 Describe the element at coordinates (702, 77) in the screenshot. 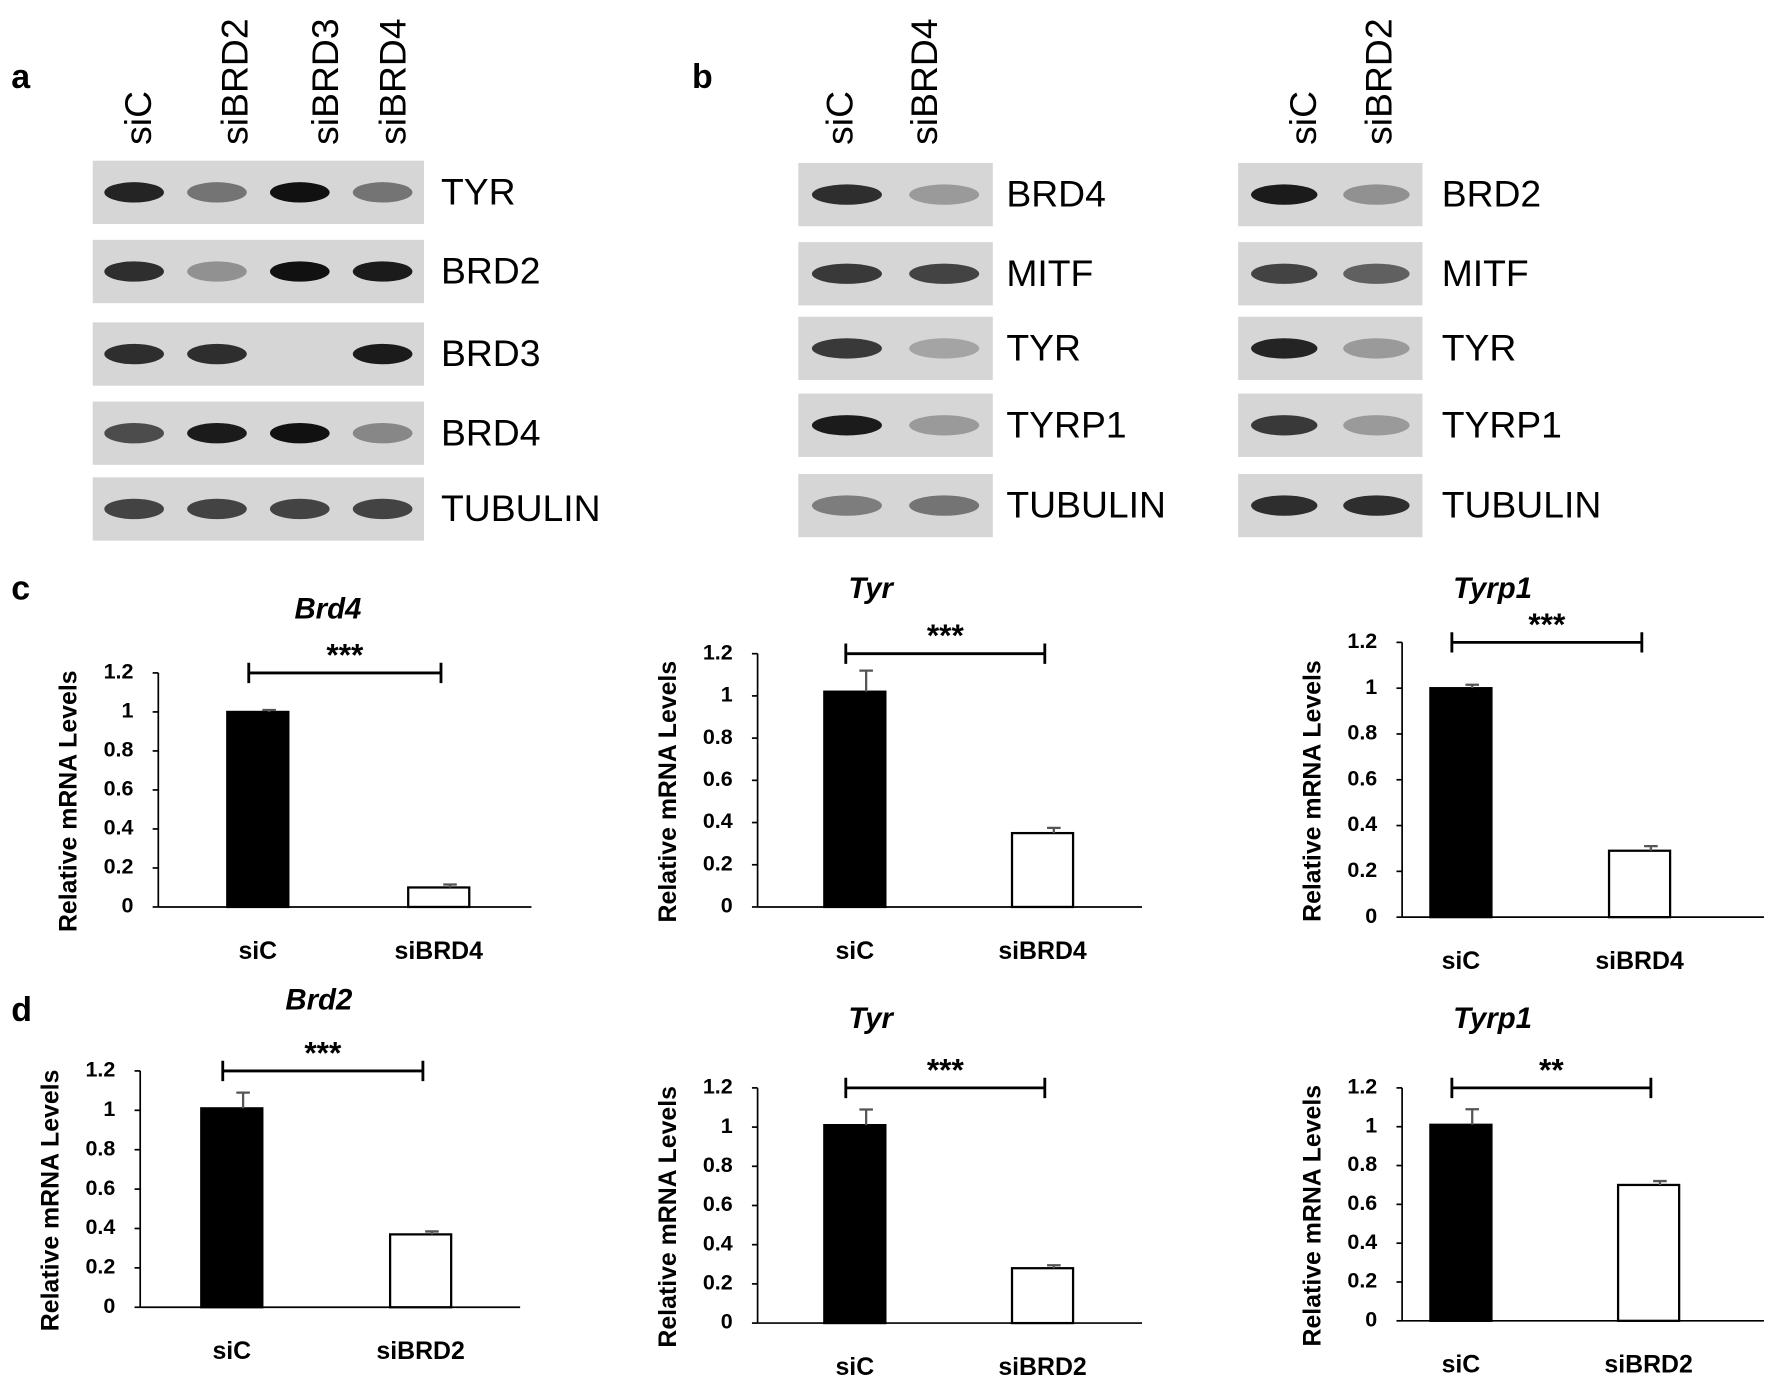

I see `panel-letter: b` at that location.